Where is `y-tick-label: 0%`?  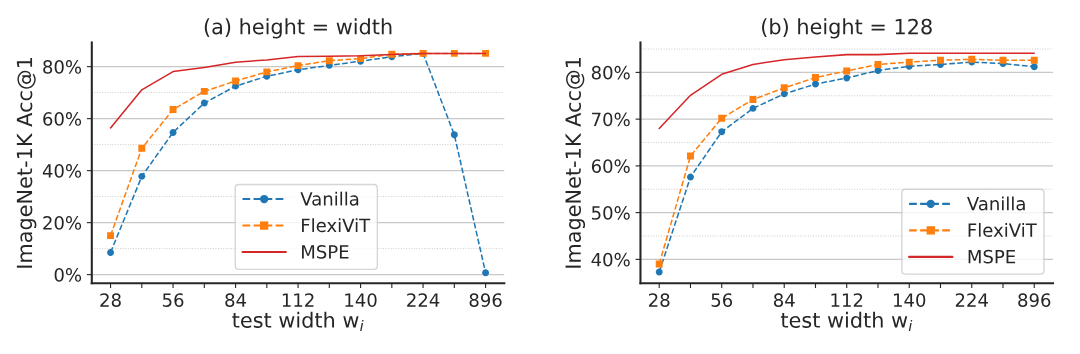
y-tick-label: 0% is located at coordinates (68, 275).